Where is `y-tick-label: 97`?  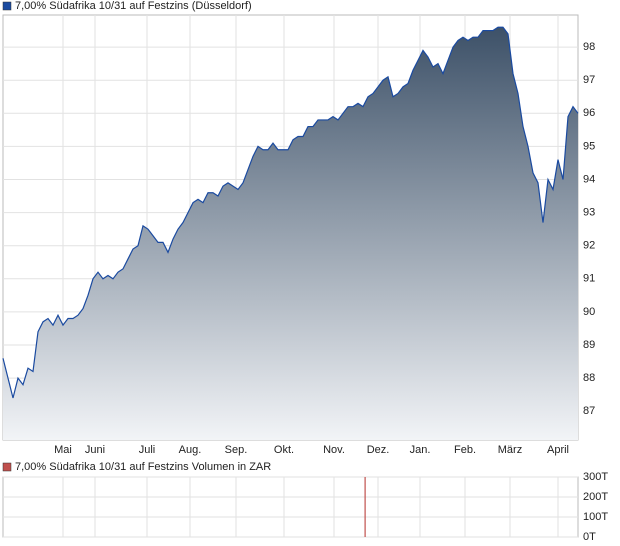
y-tick-label: 97 is located at coordinates (589, 80).